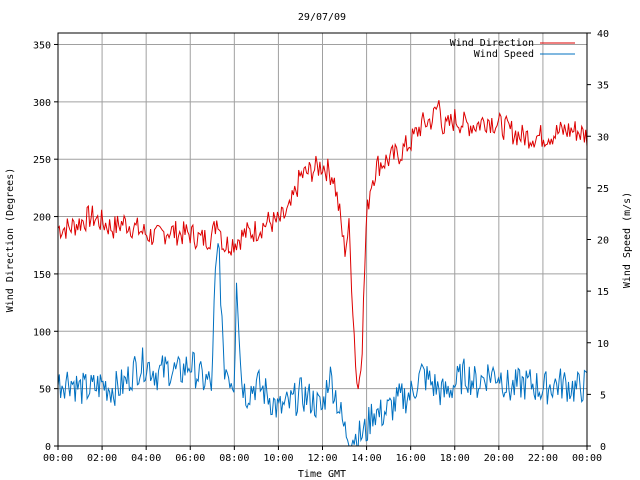 This screenshot has width=640, height=480. I want to click on left-axis-title: Wind Direction (Degrees), so click(10, 240).